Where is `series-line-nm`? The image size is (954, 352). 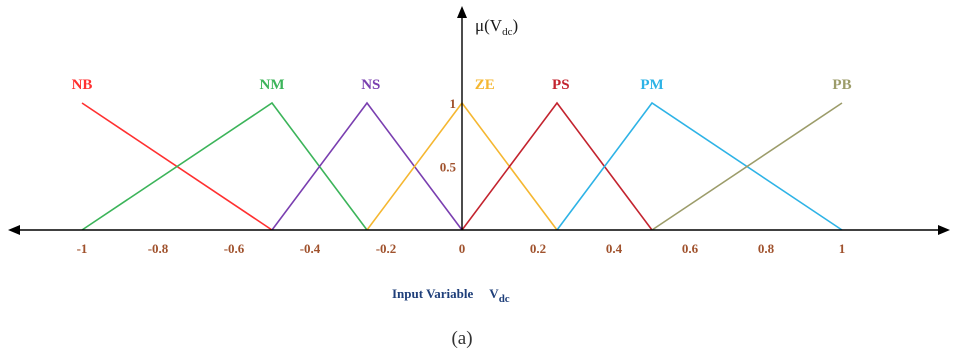
series-line-nm is located at coordinates (224, 166).